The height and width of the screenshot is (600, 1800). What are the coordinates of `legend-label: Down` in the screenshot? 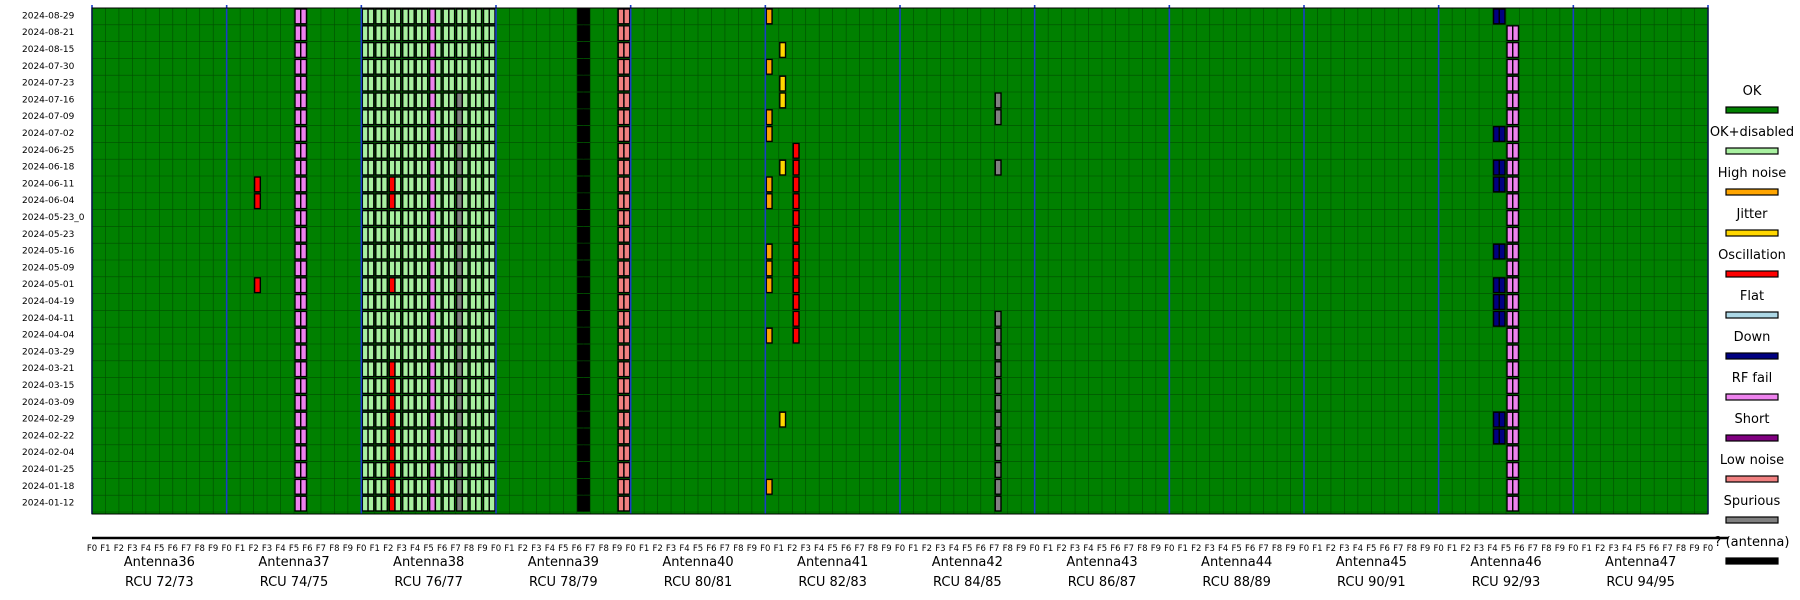 It's located at (1752, 337).